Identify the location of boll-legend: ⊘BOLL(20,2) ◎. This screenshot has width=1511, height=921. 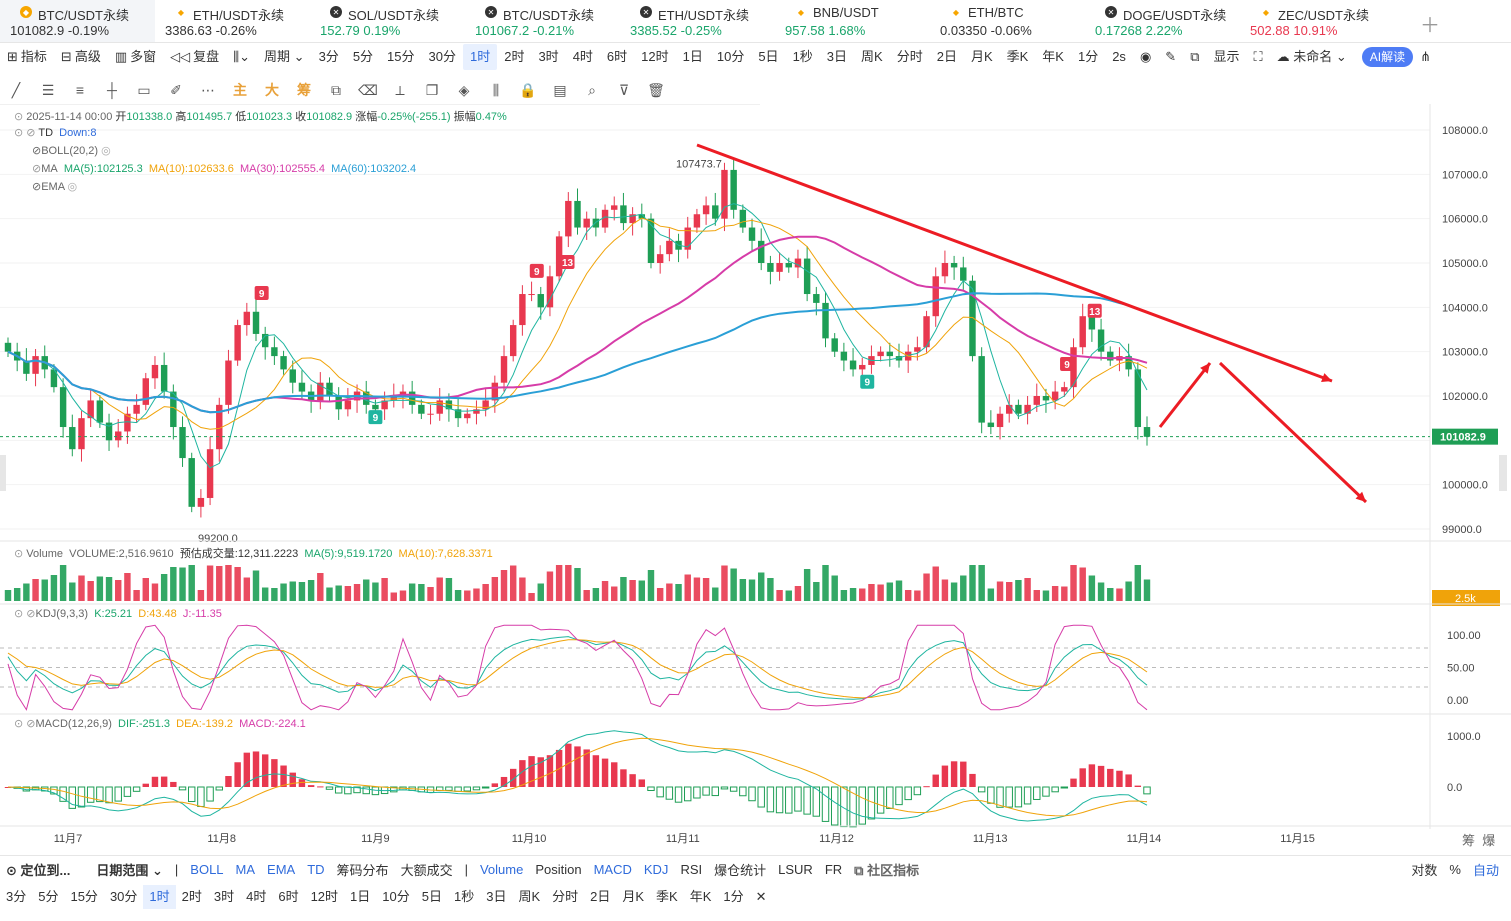
(71, 151).